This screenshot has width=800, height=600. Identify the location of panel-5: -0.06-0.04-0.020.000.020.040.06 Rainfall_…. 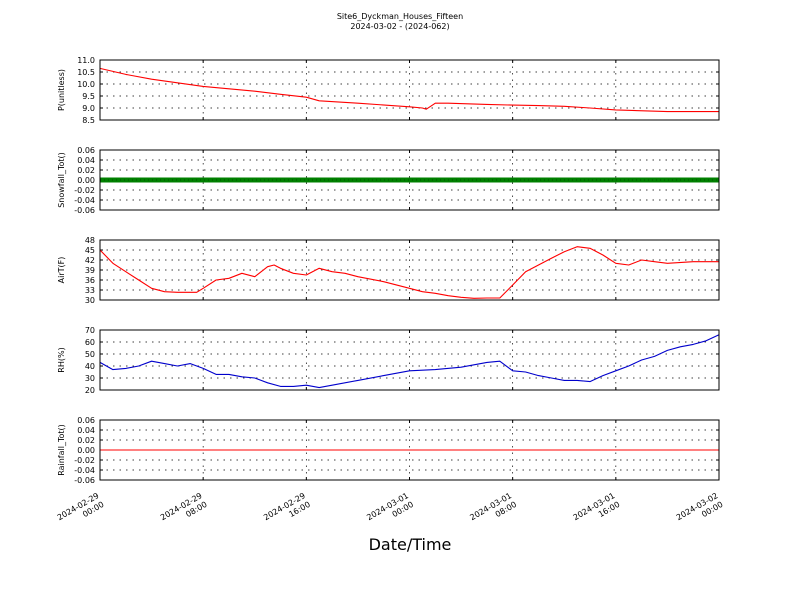
(388, 450).